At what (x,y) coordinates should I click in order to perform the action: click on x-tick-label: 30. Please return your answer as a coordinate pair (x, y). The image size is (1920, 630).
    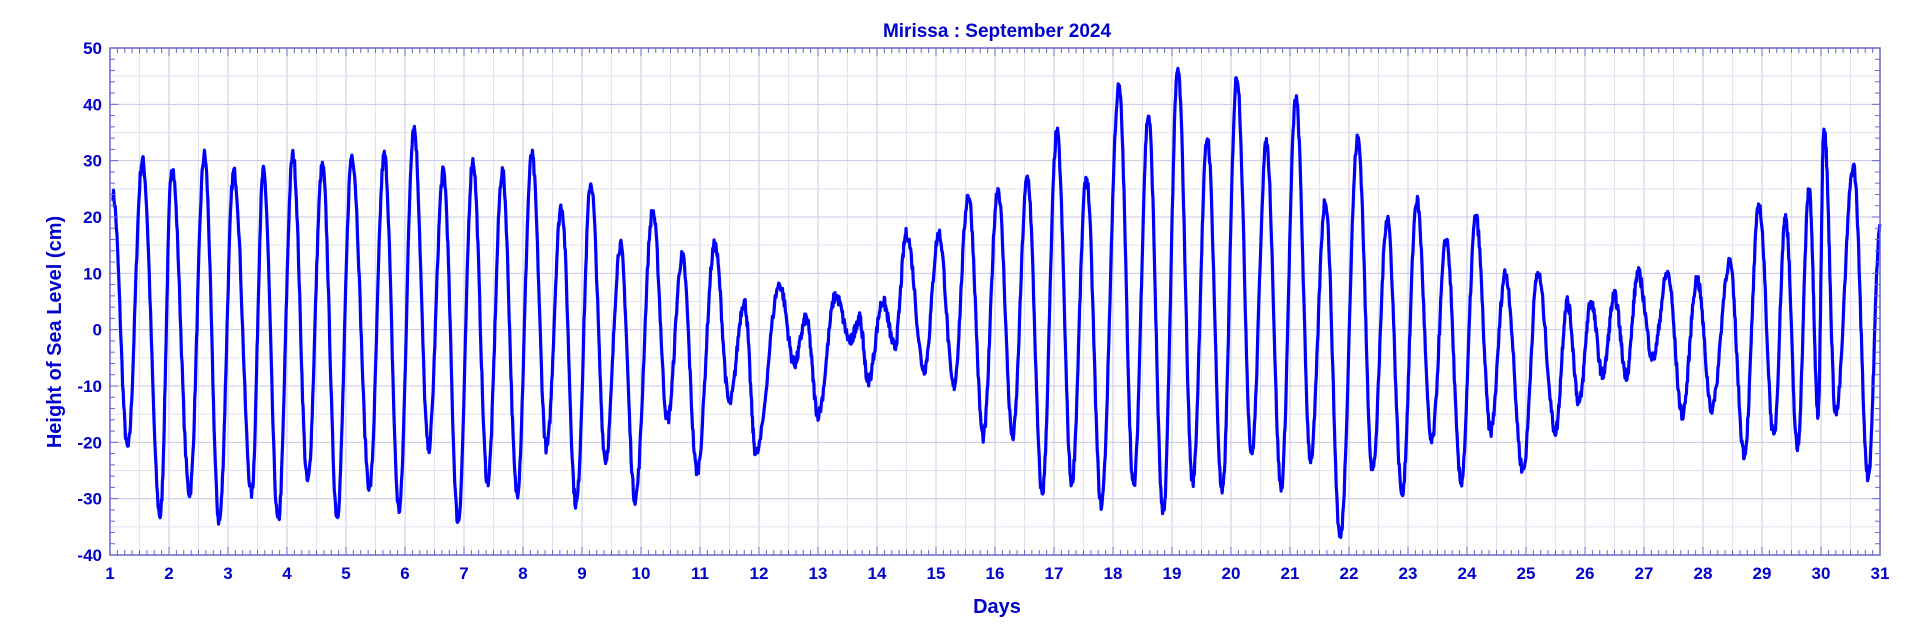
    Looking at the image, I should click on (1821, 573).